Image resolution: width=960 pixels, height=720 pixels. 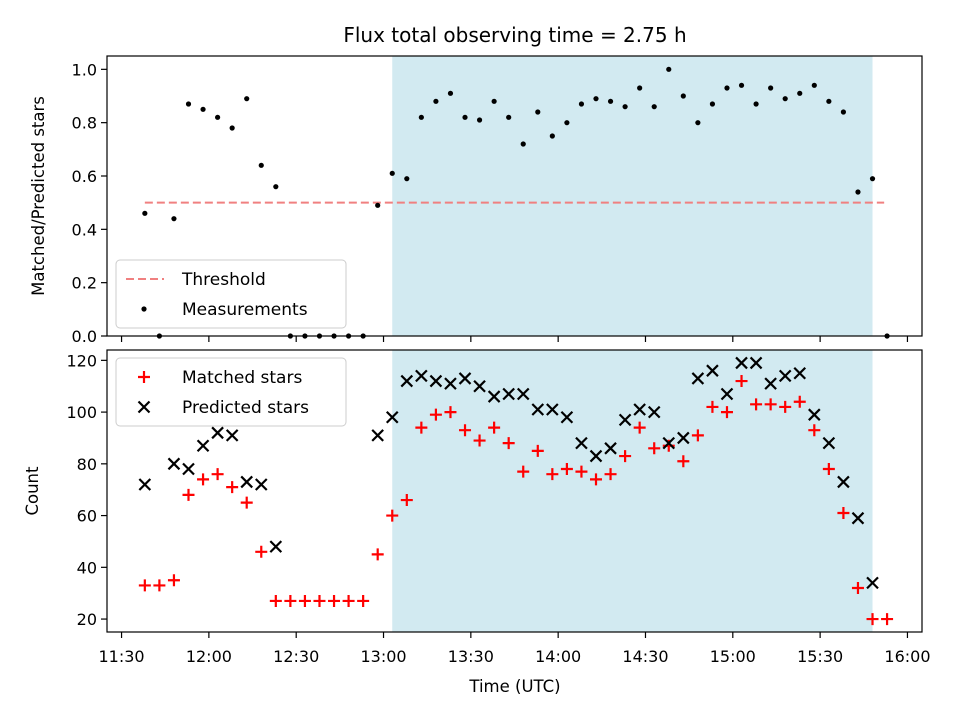 I want to click on y-tick-label: 20, so click(x=87, y=619).